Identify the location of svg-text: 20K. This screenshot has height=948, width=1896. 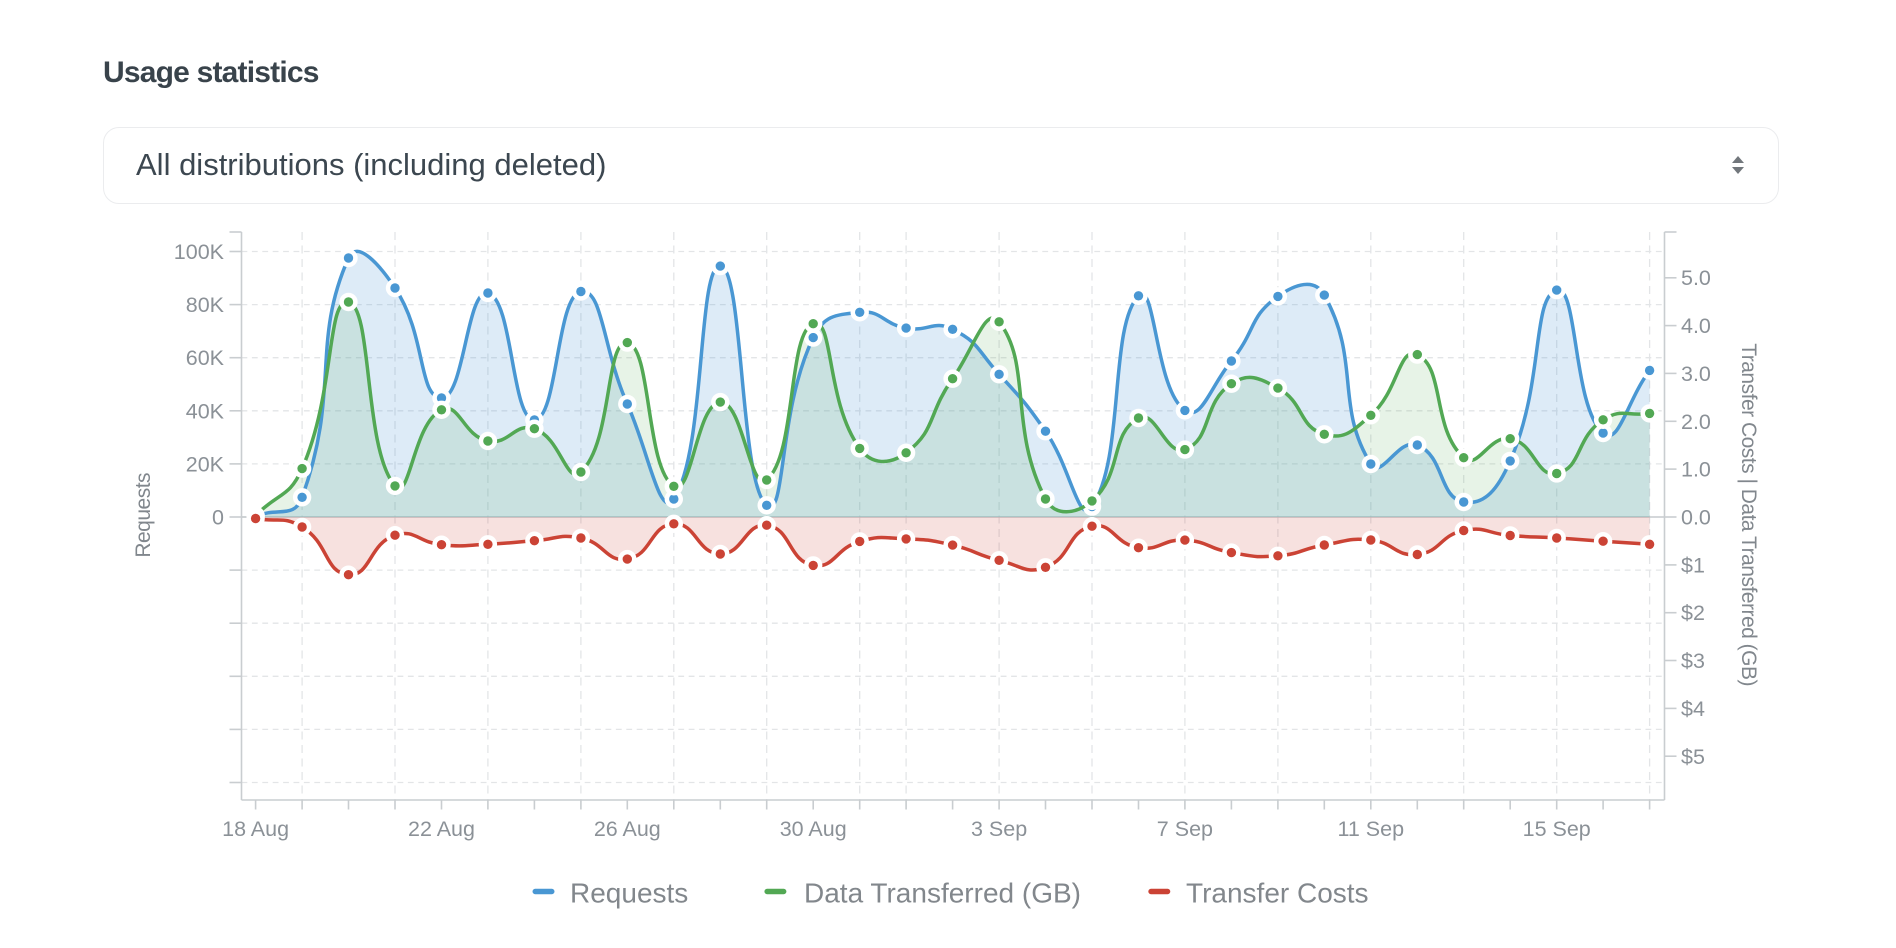
(205, 464).